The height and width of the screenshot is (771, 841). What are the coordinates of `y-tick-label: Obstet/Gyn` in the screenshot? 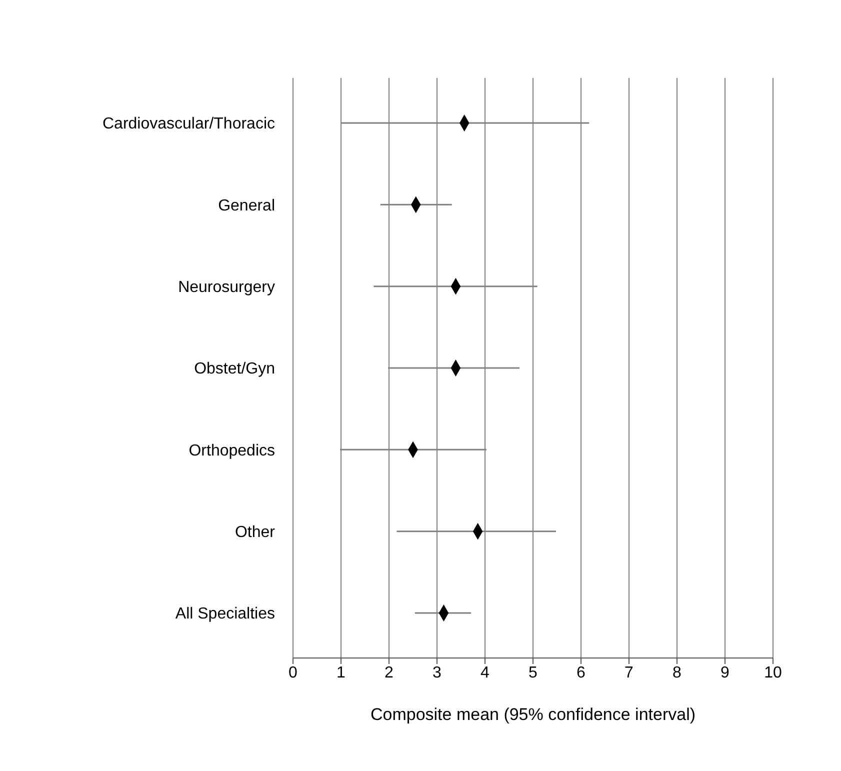 It's located at (234, 369).